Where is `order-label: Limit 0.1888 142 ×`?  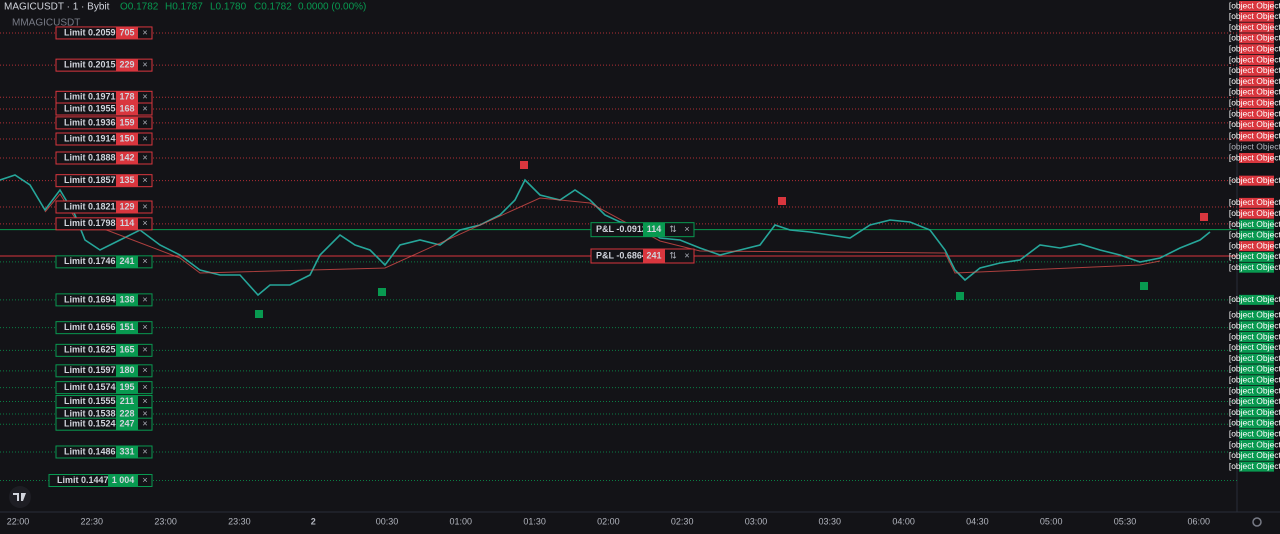
order-label: Limit 0.1888 142 × is located at coordinates (104, 158).